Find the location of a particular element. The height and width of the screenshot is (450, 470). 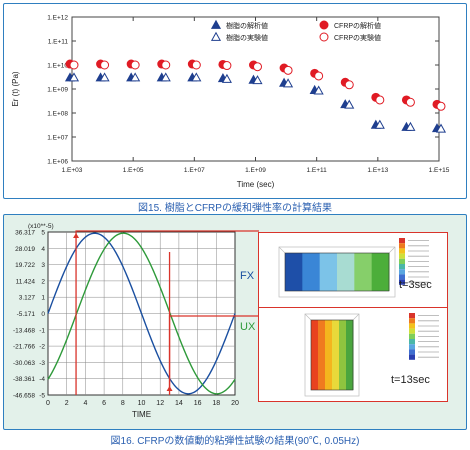

series-line-fx is located at coordinates (141, 313).